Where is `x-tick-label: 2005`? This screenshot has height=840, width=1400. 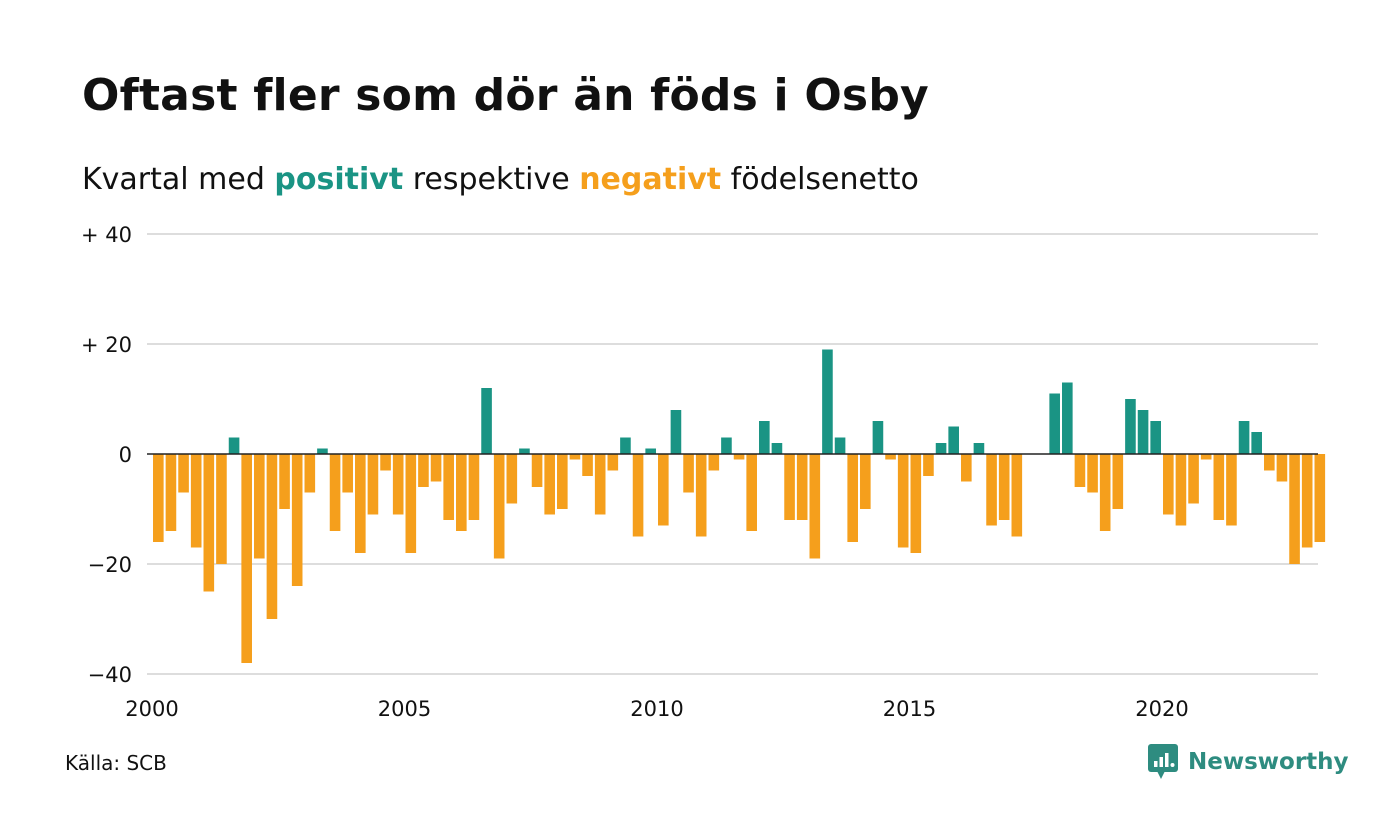
x-tick-label: 2005 is located at coordinates (404, 709).